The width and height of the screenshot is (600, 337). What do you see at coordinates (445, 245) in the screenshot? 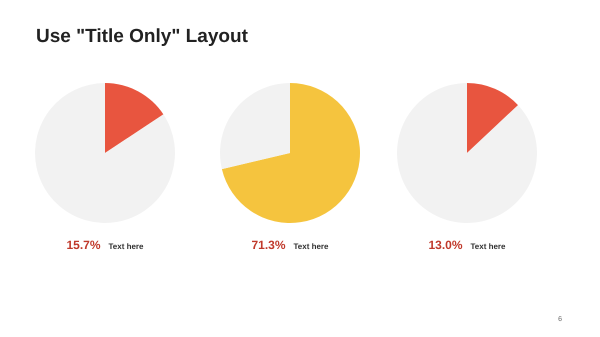
I see `text: 13.0%` at bounding box center [445, 245].